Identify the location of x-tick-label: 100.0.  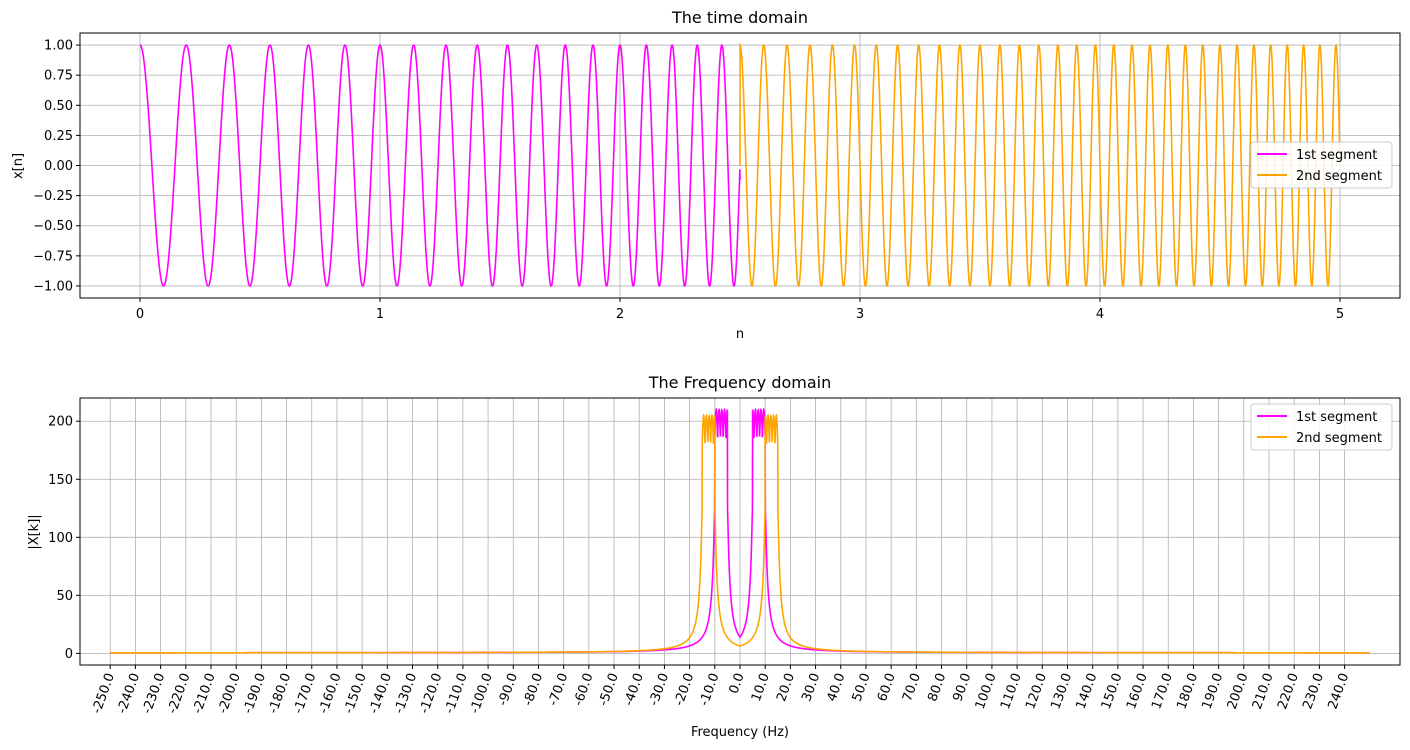
(986, 691).